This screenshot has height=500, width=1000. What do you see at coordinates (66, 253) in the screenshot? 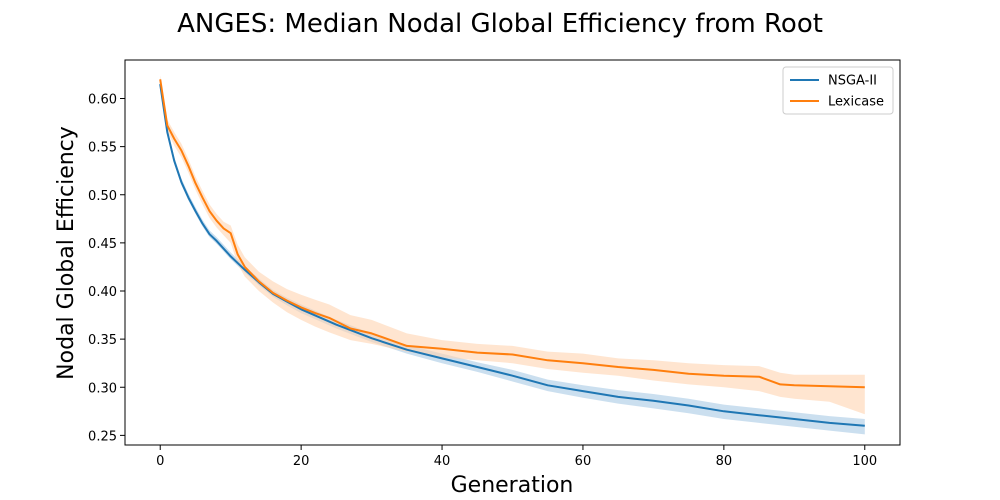
I see `y-axis-label: Nodal Global Efficiency` at bounding box center [66, 253].